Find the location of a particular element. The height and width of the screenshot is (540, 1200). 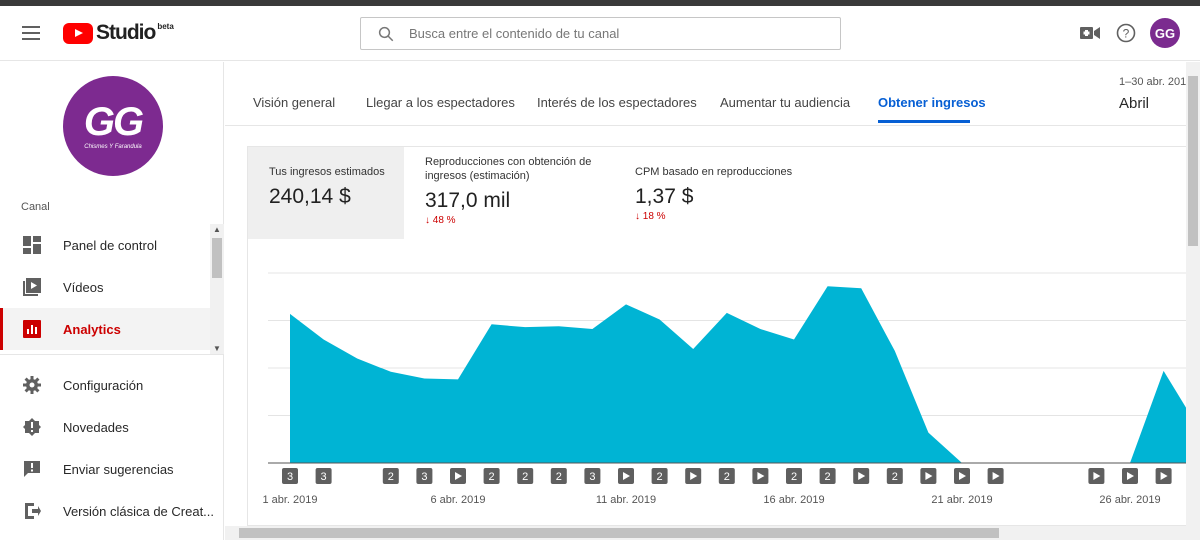

channel-initials: GG is located at coordinates (113, 122).